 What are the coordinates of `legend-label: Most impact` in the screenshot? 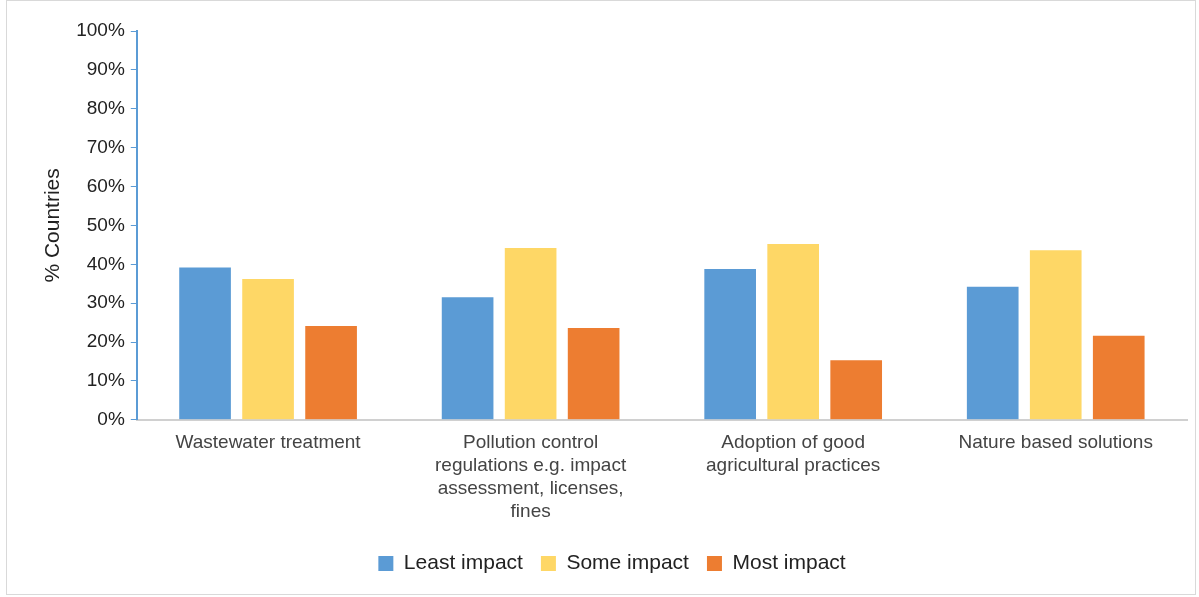 It's located at (789, 562).